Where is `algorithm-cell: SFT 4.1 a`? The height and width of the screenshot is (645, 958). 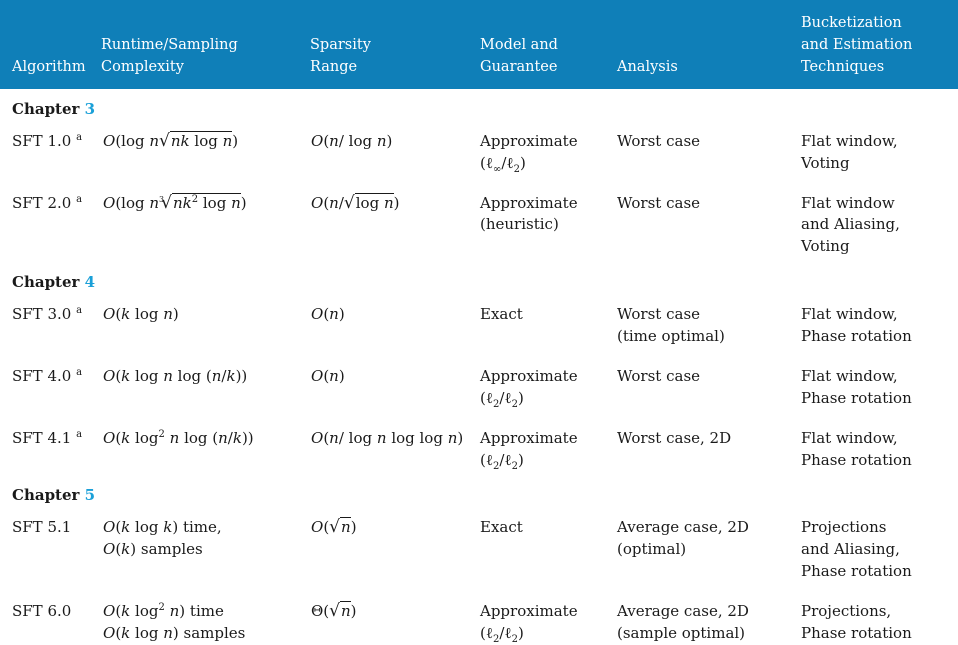
algorithm-cell: SFT 4.1 a is located at coordinates (47, 438).